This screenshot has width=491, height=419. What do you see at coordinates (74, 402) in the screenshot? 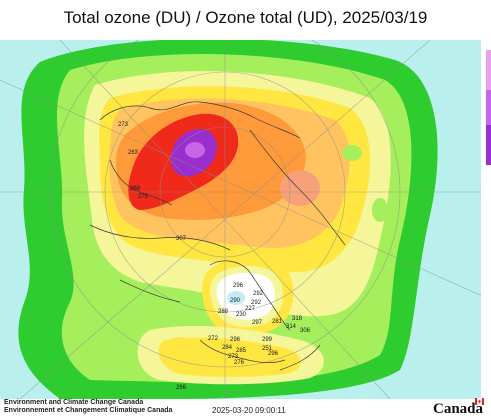
I see `agency-name-en: Environment and Climate Change Canada` at bounding box center [74, 402].